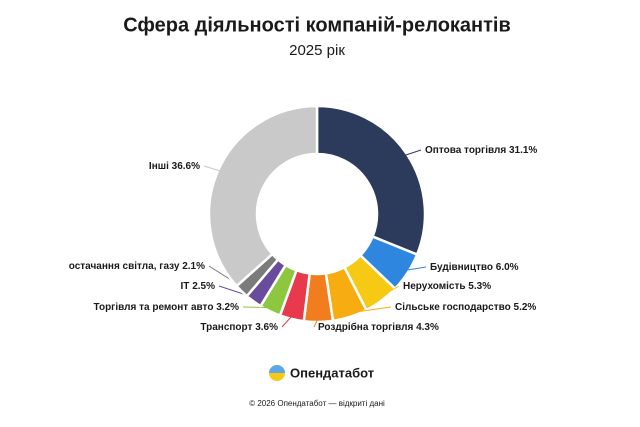 This screenshot has width=640, height=427. I want to click on label-category: Роздрібна торгівля, so click(365, 327).